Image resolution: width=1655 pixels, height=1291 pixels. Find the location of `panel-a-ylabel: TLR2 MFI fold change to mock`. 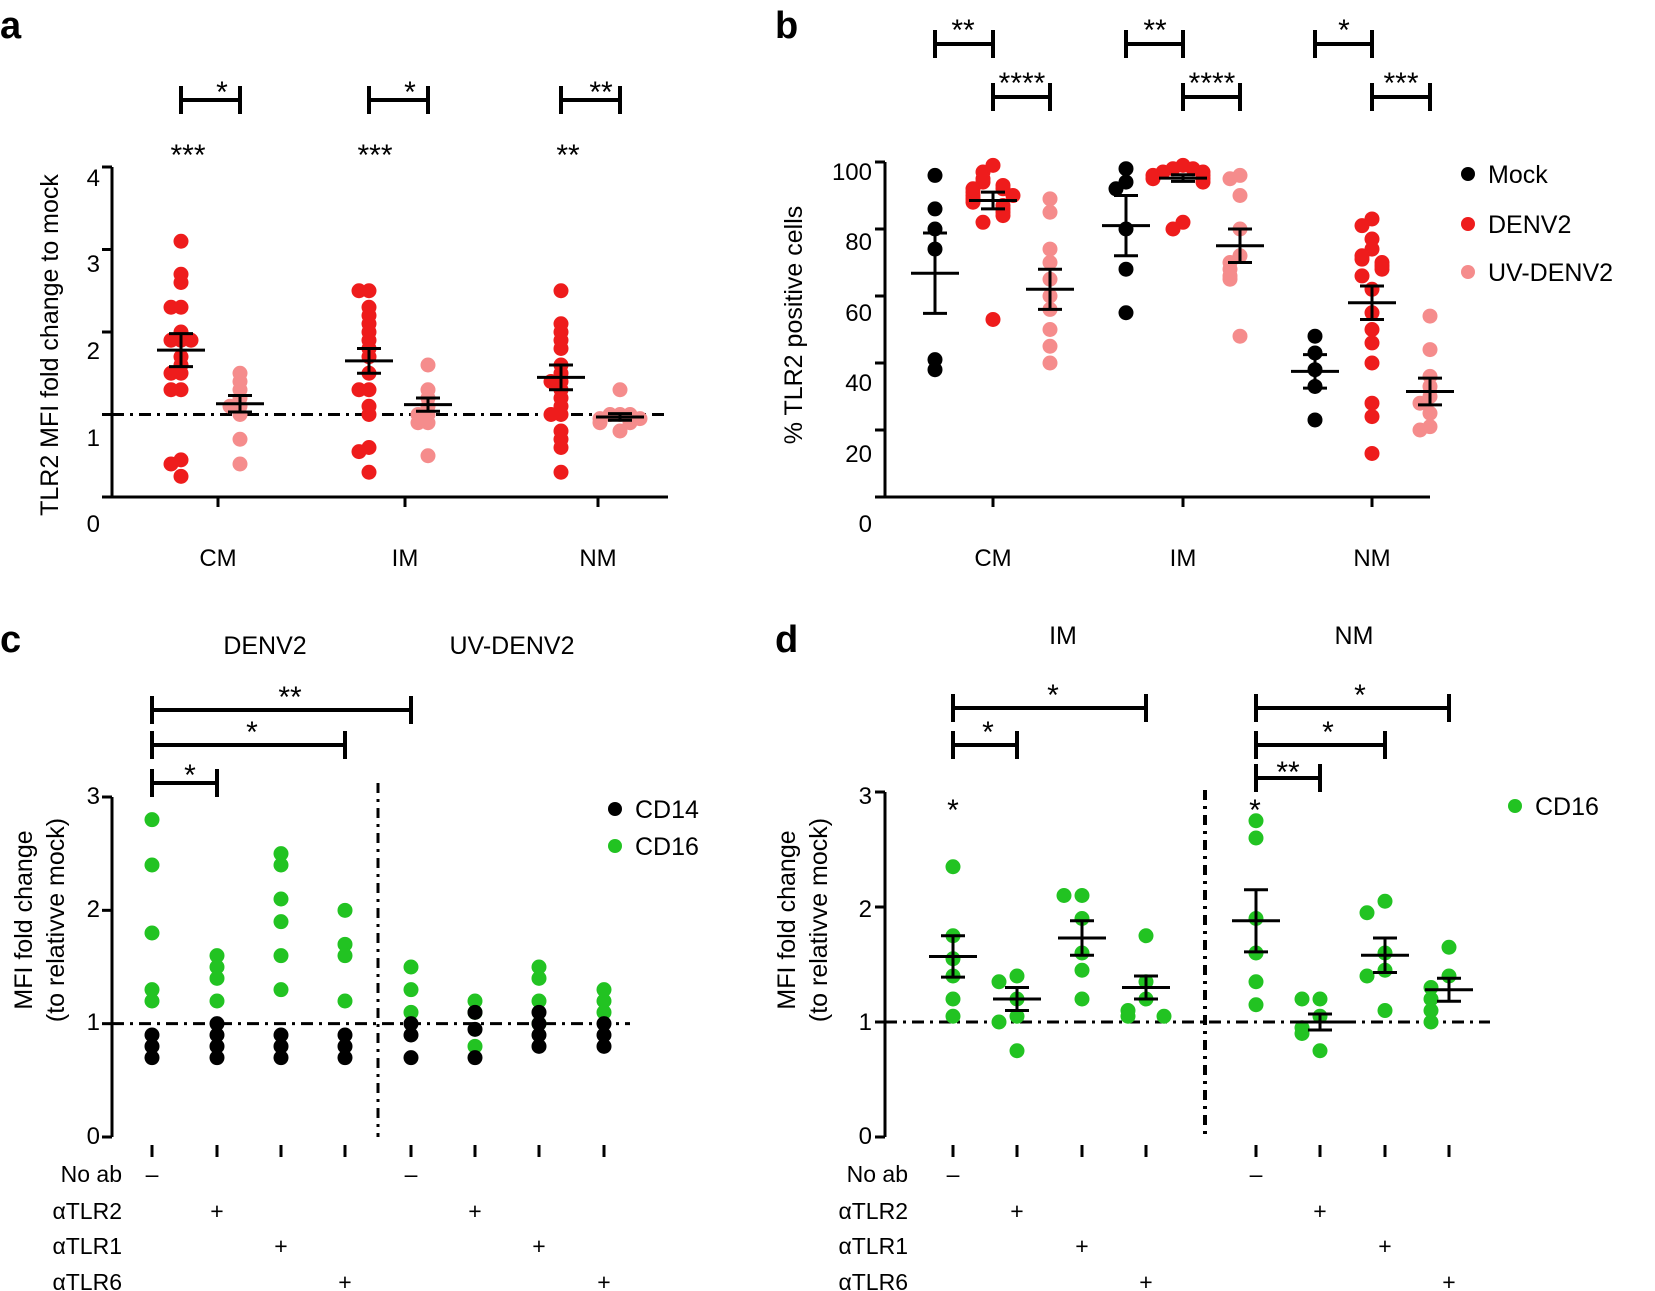

panel-a-ylabel: TLR2 MFI fold change to mock is located at coordinates (50, 345).